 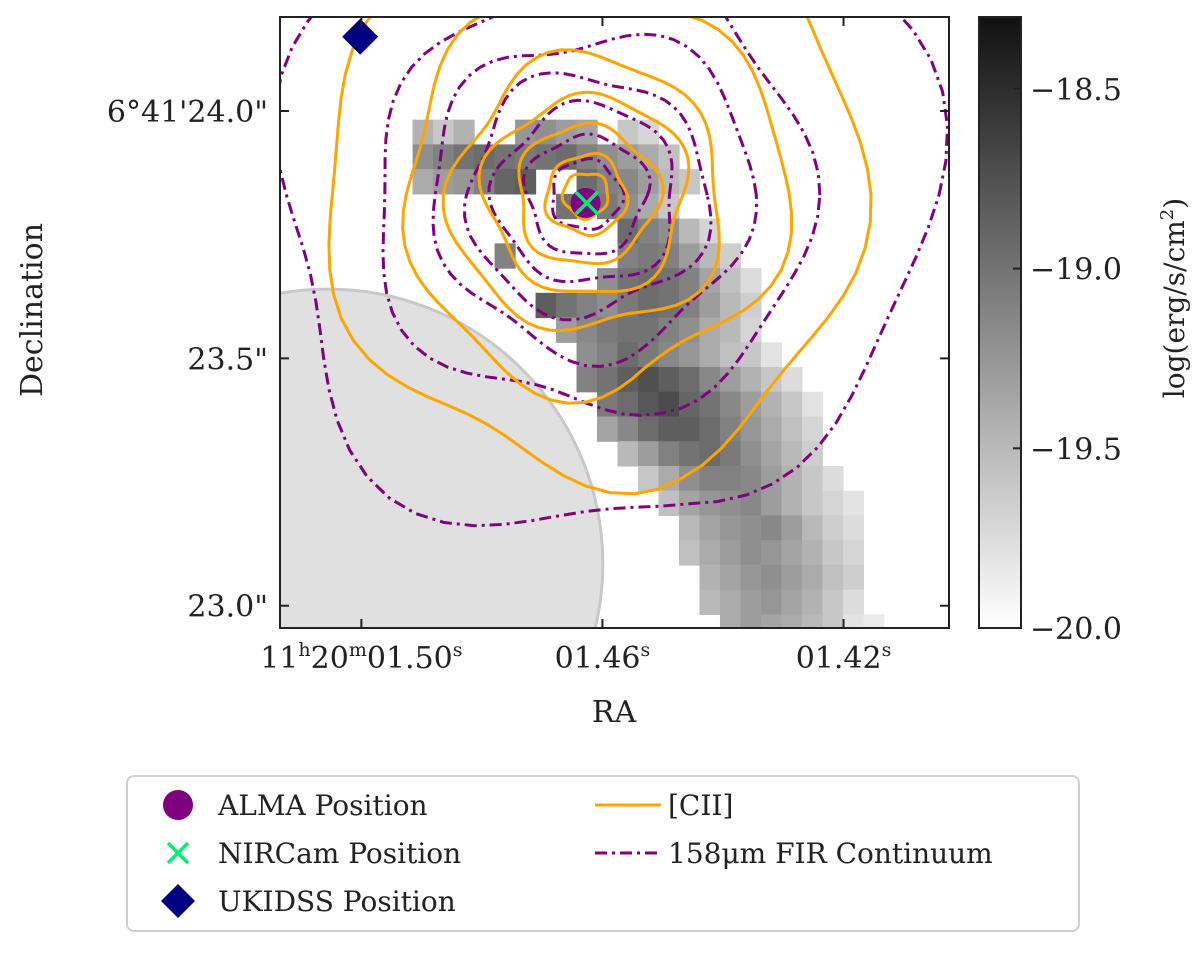 I want to click on x-tick-labels: 11h20m01.50s 01.46s 01.42s, so click(x=575, y=657).